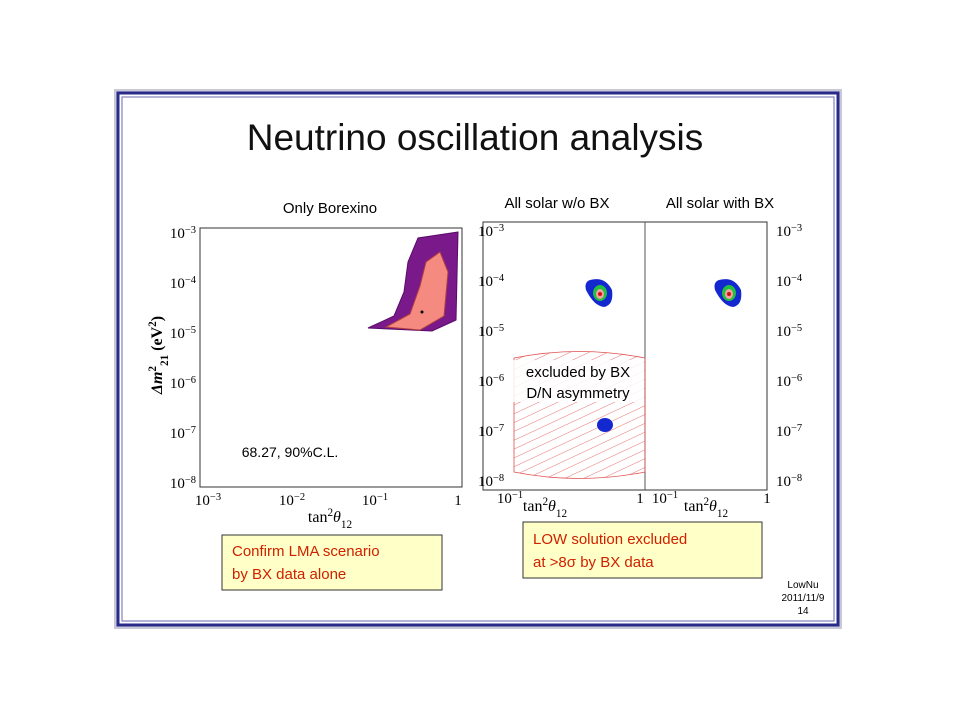 This screenshot has width=960, height=720. Describe the element at coordinates (330, 208) in the screenshot. I see `plot-title: Only Borexino` at that location.